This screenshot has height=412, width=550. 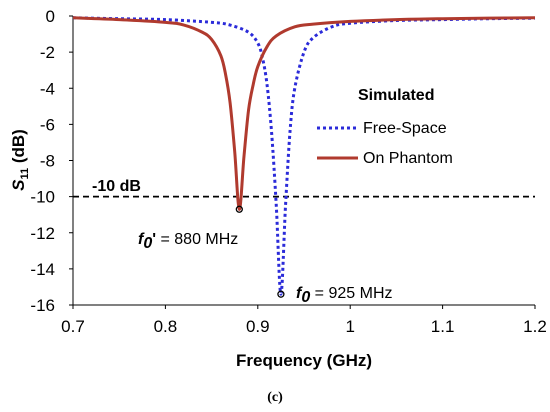 I want to click on y-tick-label: -6, so click(x=47, y=124).